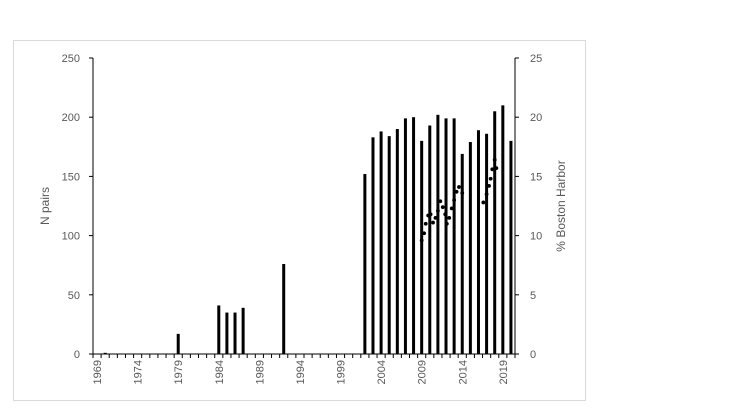 The image size is (732, 412). What do you see at coordinates (430, 240) in the screenshot?
I see `bar-2010` at bounding box center [430, 240].